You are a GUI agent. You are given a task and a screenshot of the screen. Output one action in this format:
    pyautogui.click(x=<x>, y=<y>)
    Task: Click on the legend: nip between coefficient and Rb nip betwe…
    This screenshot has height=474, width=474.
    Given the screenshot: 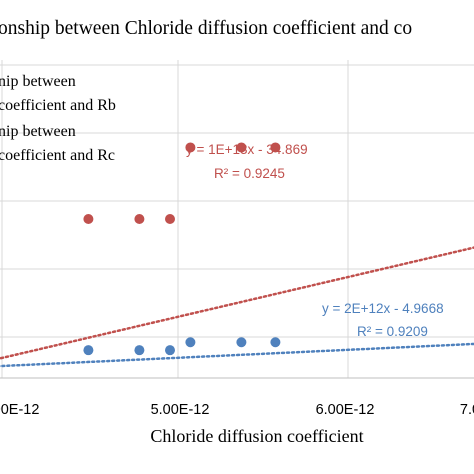 What is the action you would take?
    pyautogui.click(x=58, y=118)
    